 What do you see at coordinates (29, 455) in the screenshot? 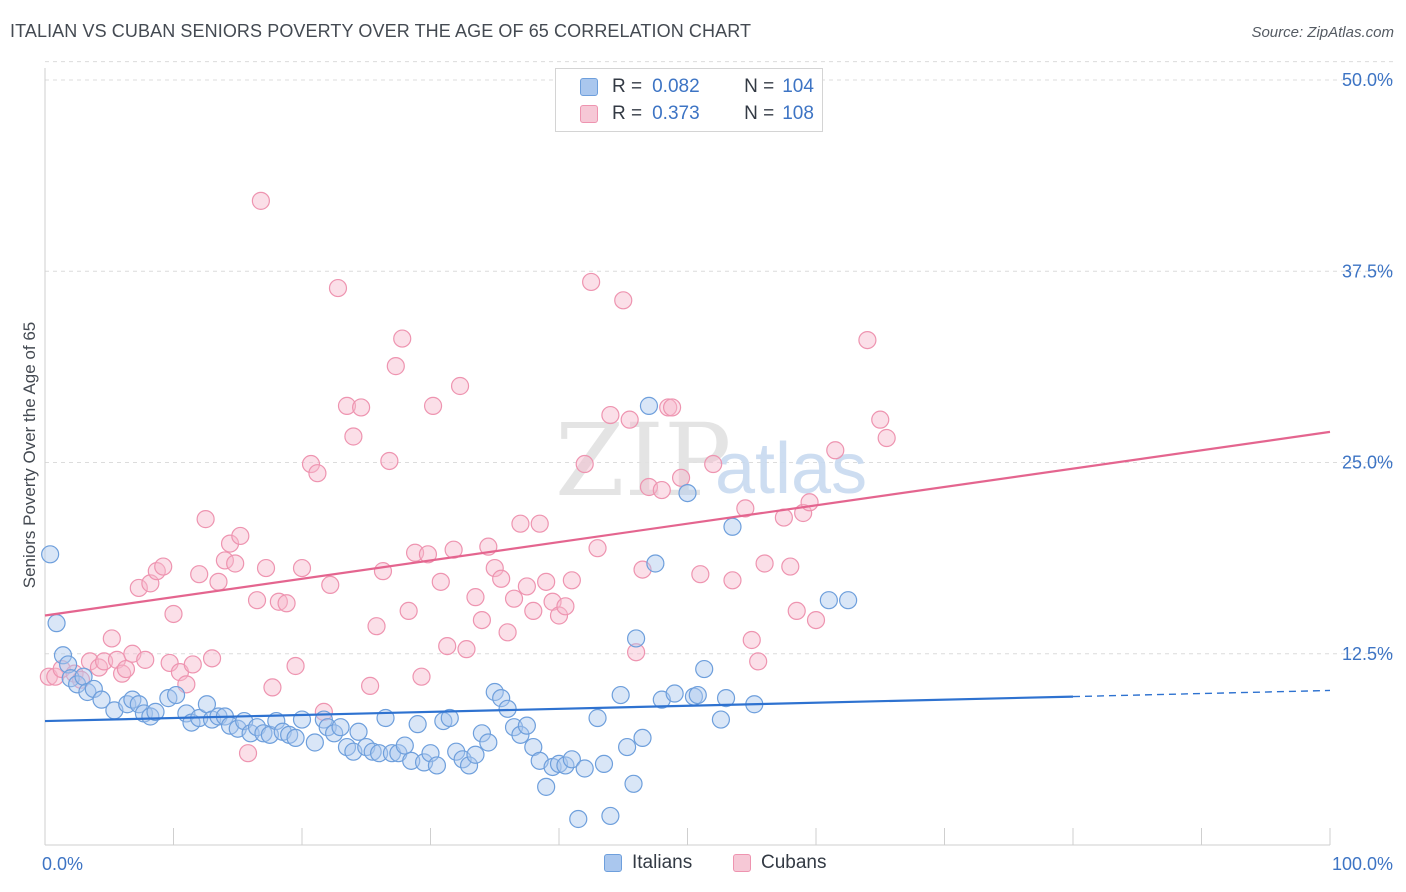
I see `y-axis-title: Seniors Poverty Over the Age of 65` at bounding box center [29, 455].